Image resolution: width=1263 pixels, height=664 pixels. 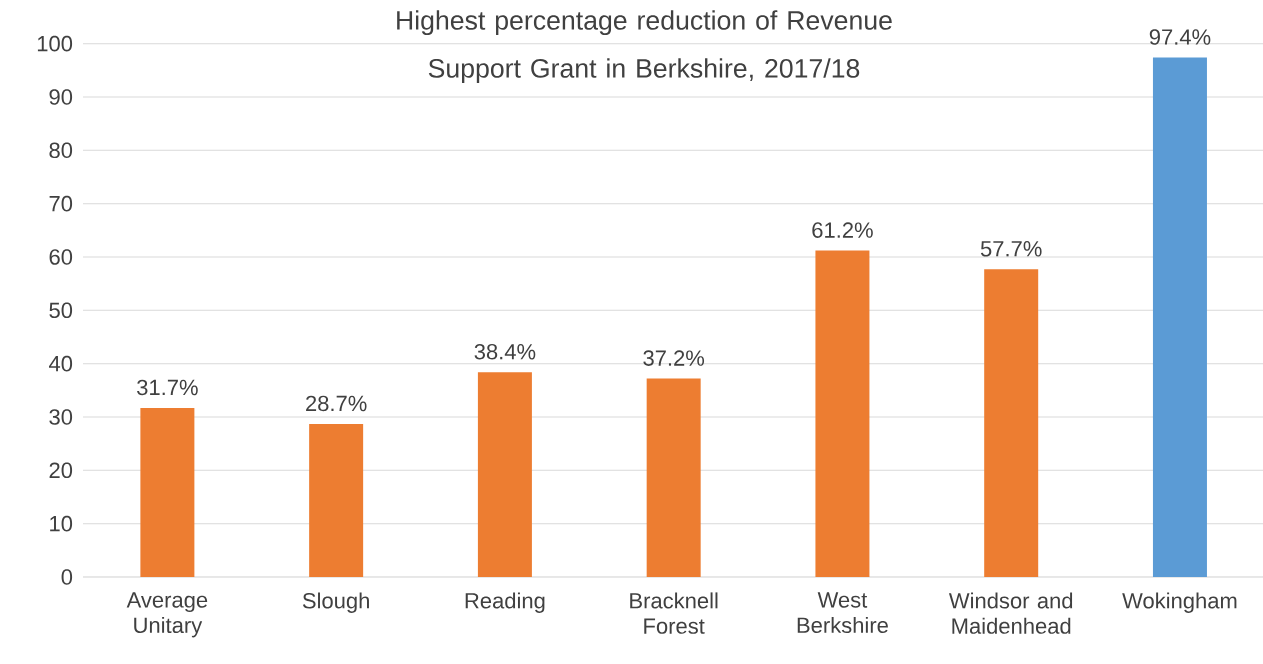 What do you see at coordinates (61, 470) in the screenshot?
I see `y-tick-label: 20` at bounding box center [61, 470].